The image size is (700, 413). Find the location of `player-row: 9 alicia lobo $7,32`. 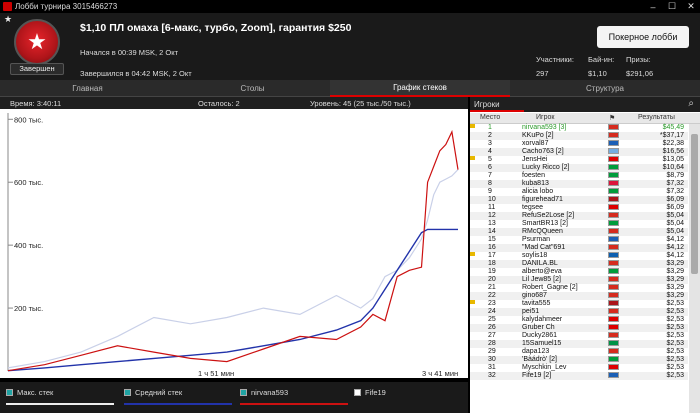

player-row: 9 alicia lobo $7,32 is located at coordinates (579, 192).